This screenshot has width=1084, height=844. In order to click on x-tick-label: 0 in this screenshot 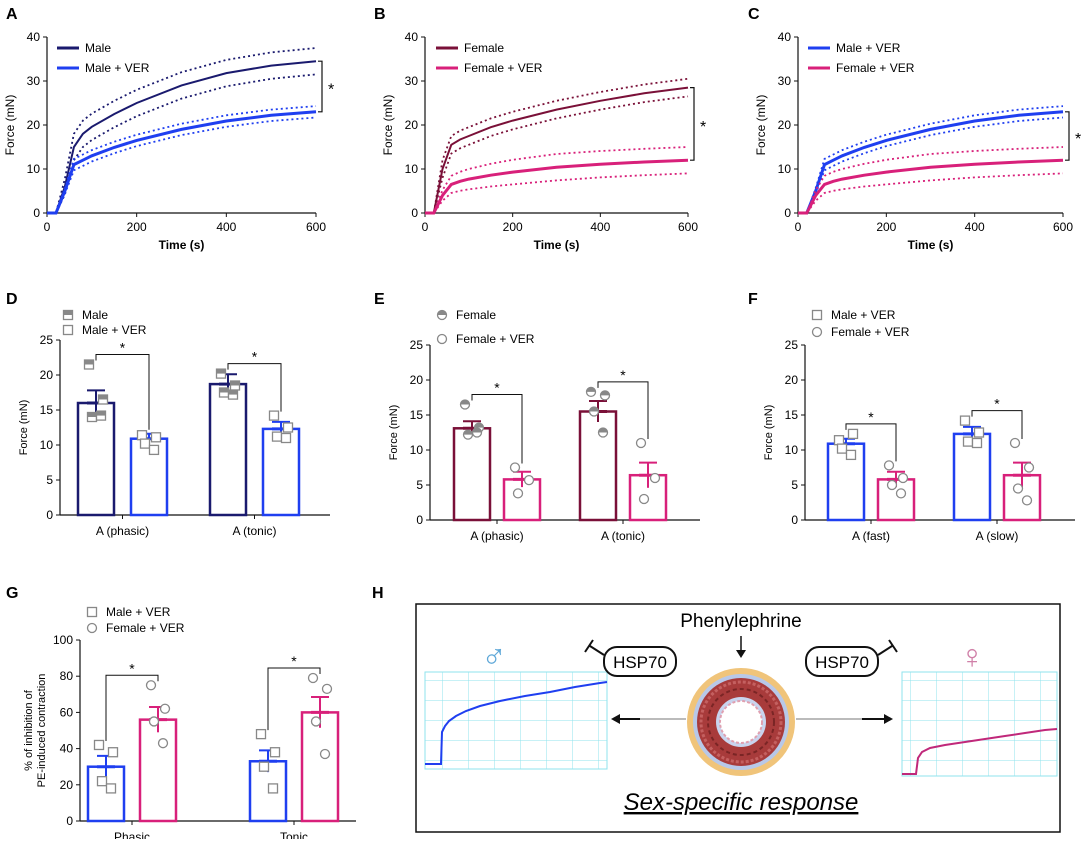, I will do `click(425, 227)`.